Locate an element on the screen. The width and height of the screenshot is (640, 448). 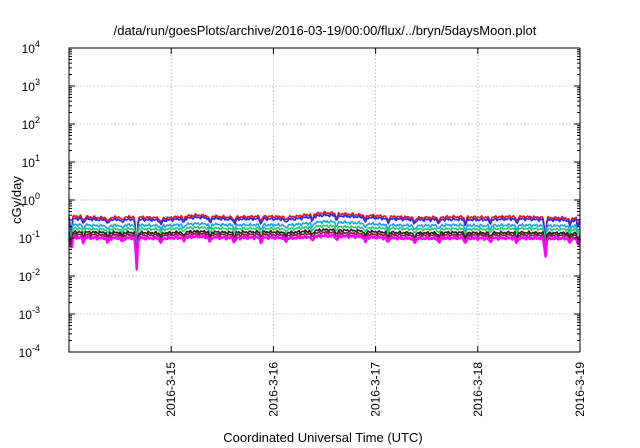
x-tick-label: 2016-3-18 is located at coordinates (478, 389).